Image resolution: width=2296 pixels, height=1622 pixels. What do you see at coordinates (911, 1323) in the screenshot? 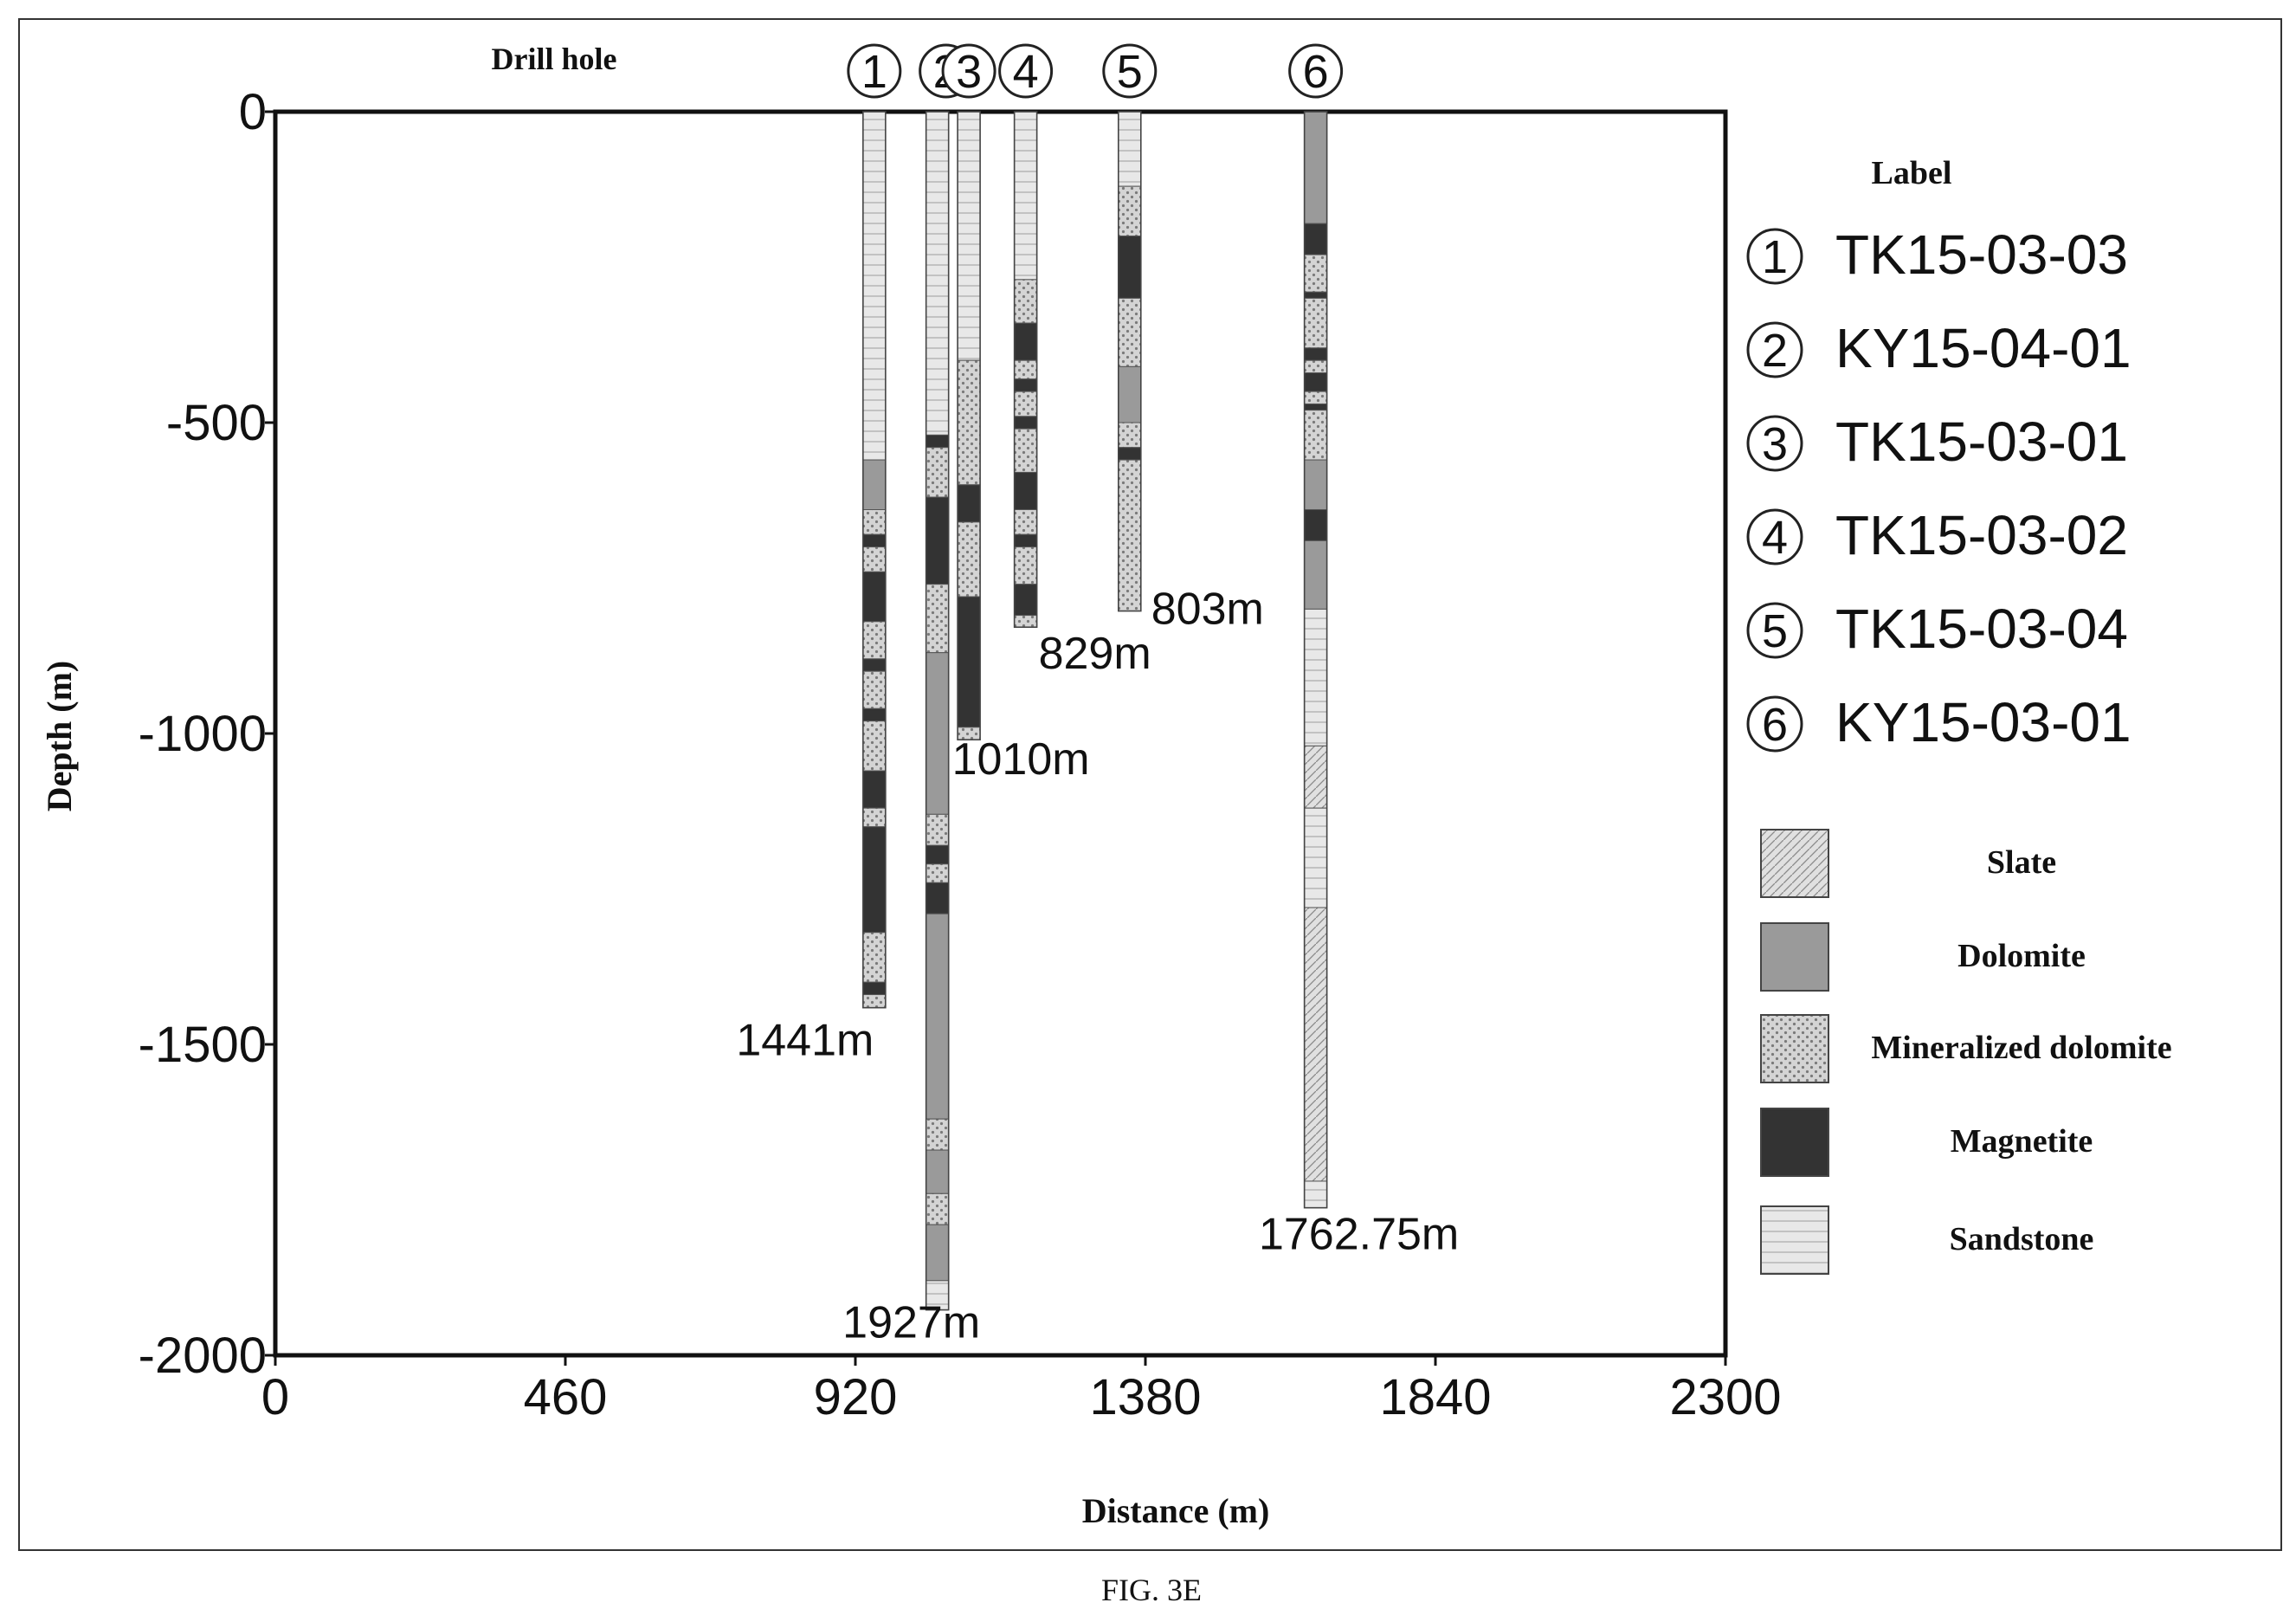
I see `depth-label: 1927m` at bounding box center [911, 1323].